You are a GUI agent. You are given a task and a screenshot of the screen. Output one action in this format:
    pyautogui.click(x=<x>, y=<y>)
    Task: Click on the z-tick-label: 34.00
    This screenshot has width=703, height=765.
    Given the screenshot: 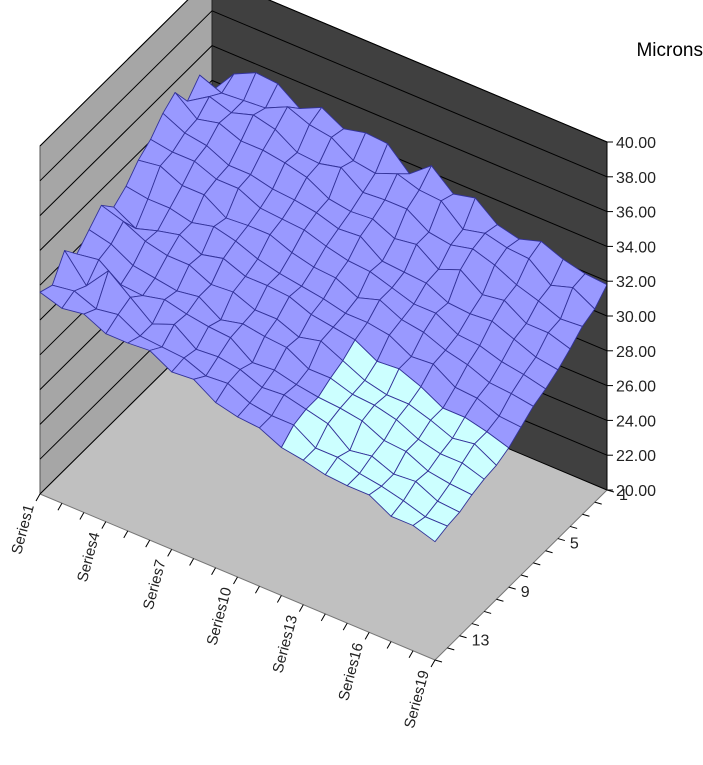 What is the action you would take?
    pyautogui.click(x=636, y=247)
    